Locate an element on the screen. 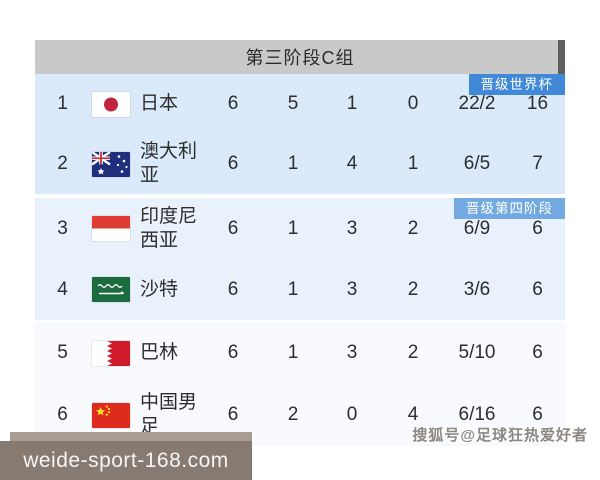  flag-indonesia-icon is located at coordinates (111, 228).